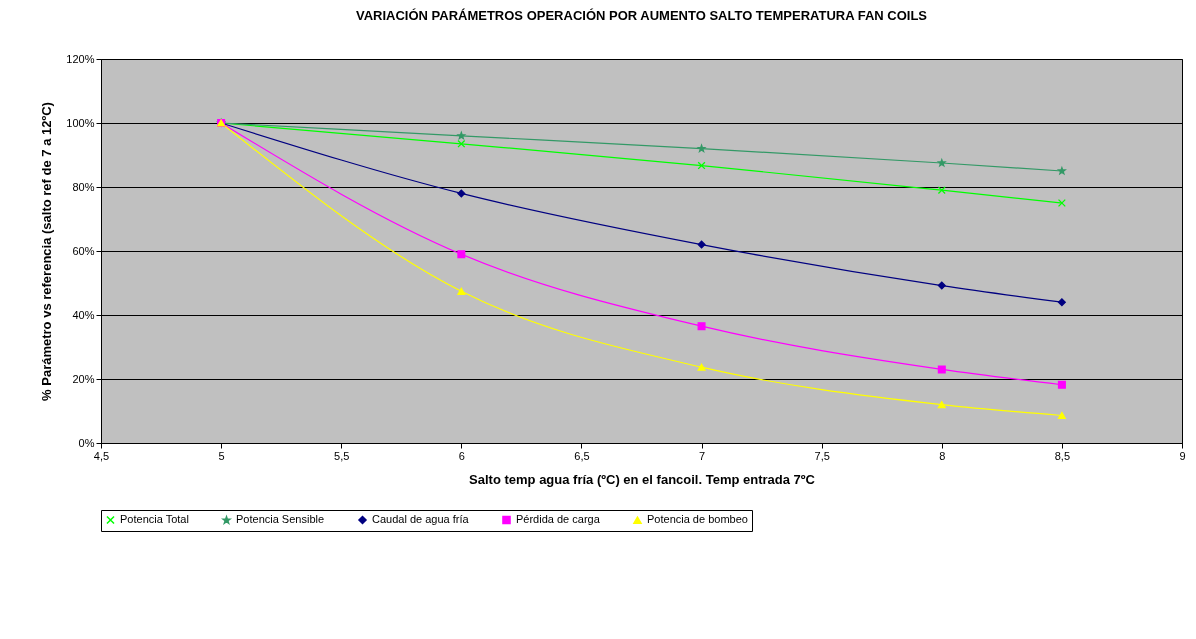 This screenshot has width=1196, height=639. Describe the element at coordinates (80, 58) in the screenshot. I see `y-tick-label: 120%` at that location.